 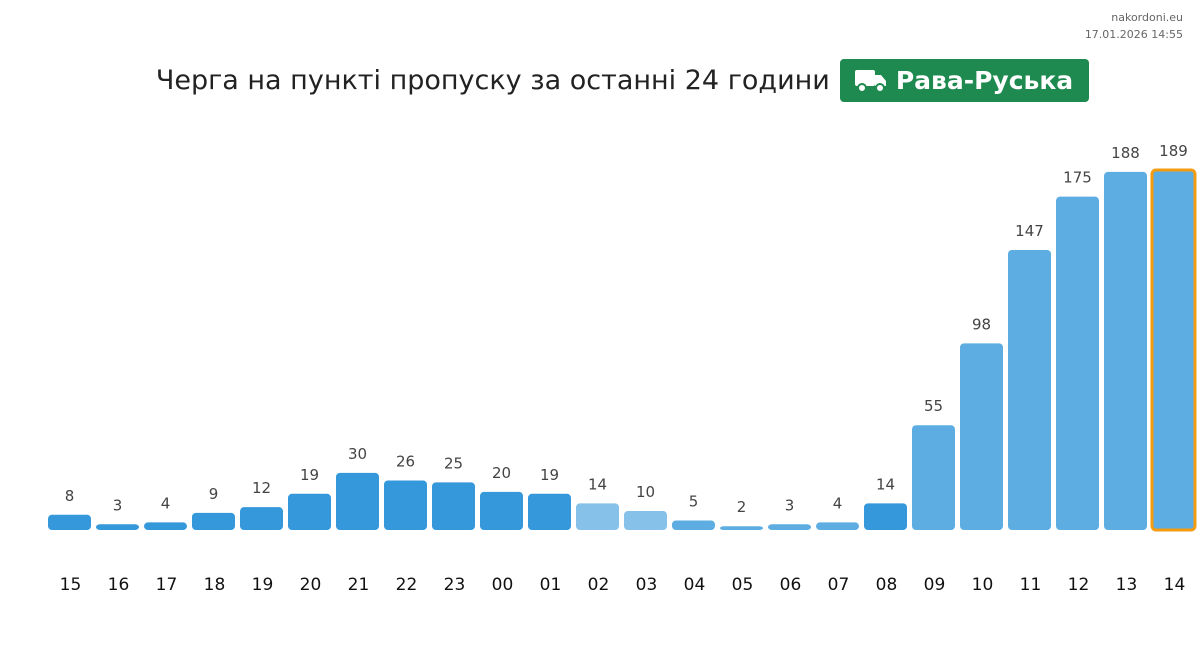 I want to click on x-tick-label: 14, so click(x=1175, y=585).